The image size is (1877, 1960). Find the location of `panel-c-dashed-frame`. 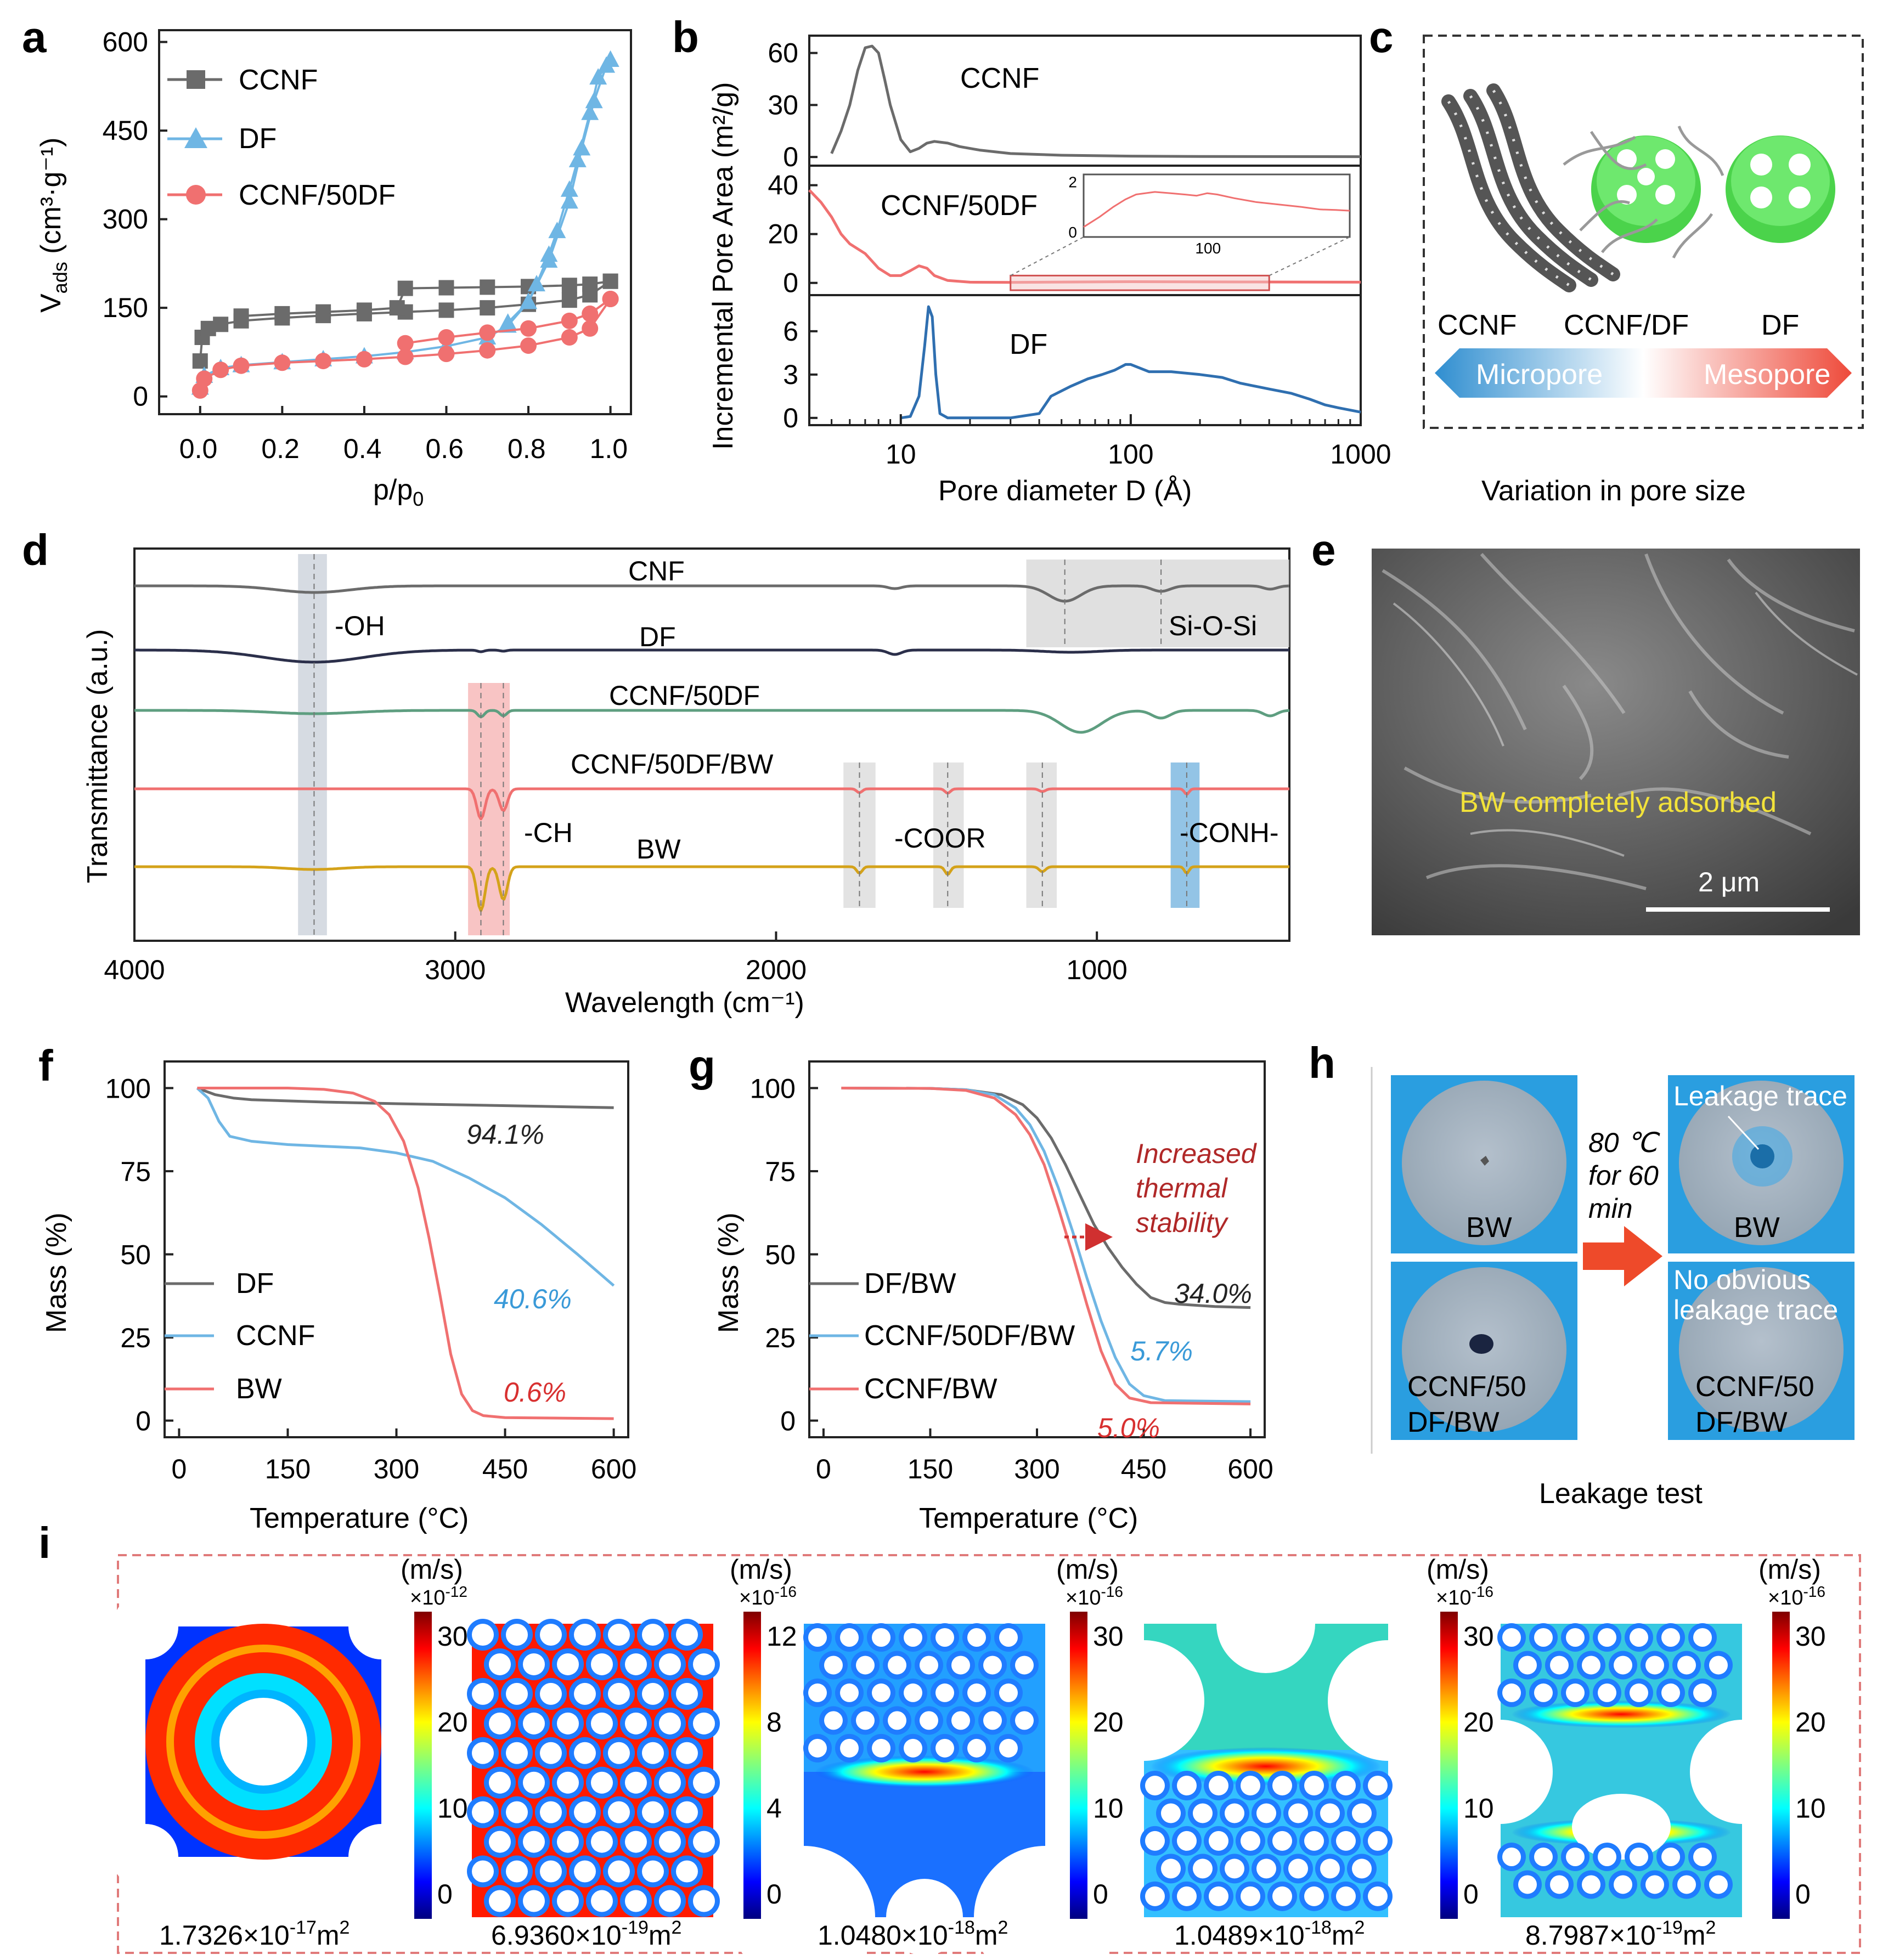

panel-c-dashed-frame is located at coordinates (1643, 232).